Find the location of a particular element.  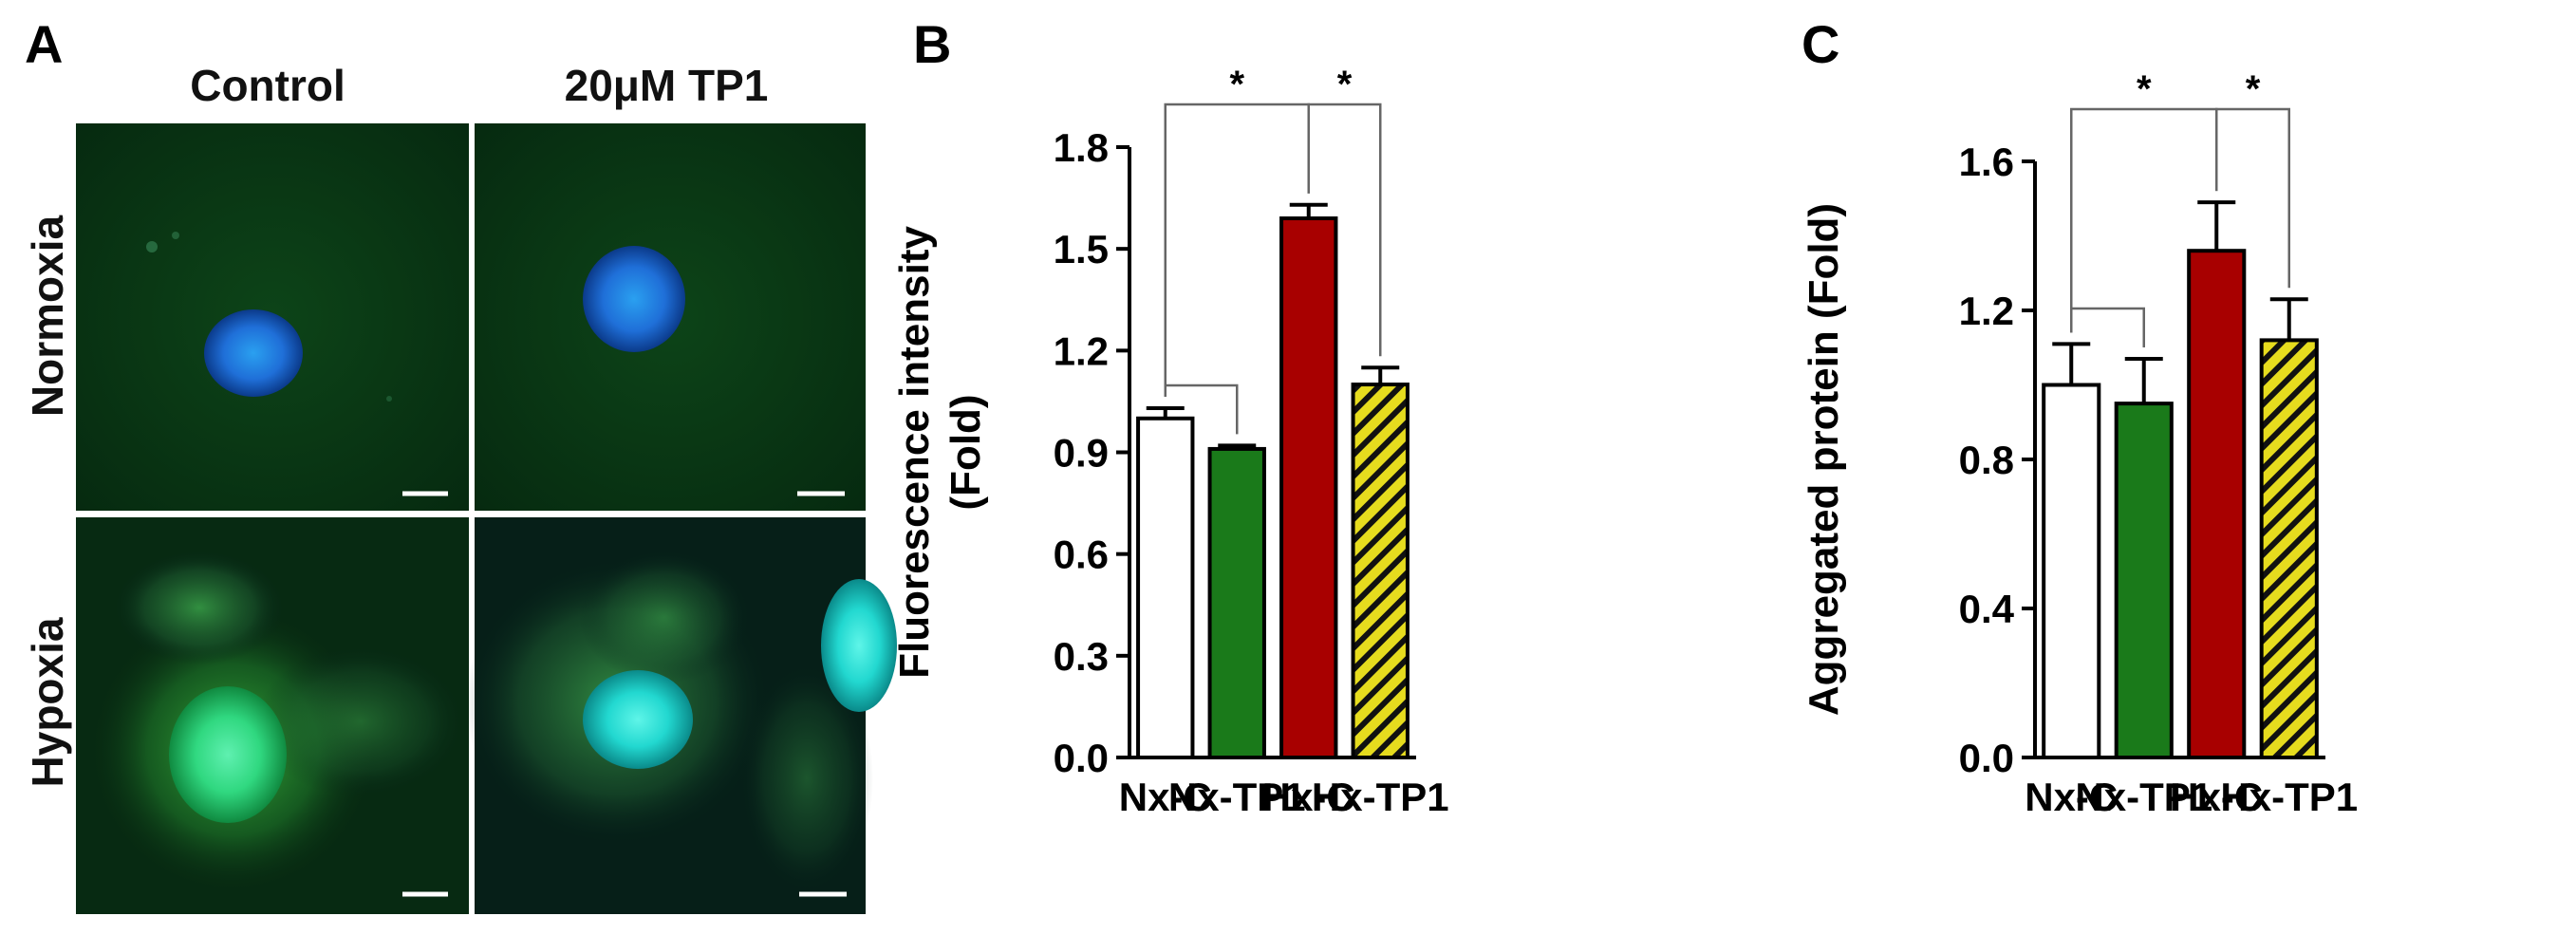

nucleus-edge is located at coordinates (859, 645).